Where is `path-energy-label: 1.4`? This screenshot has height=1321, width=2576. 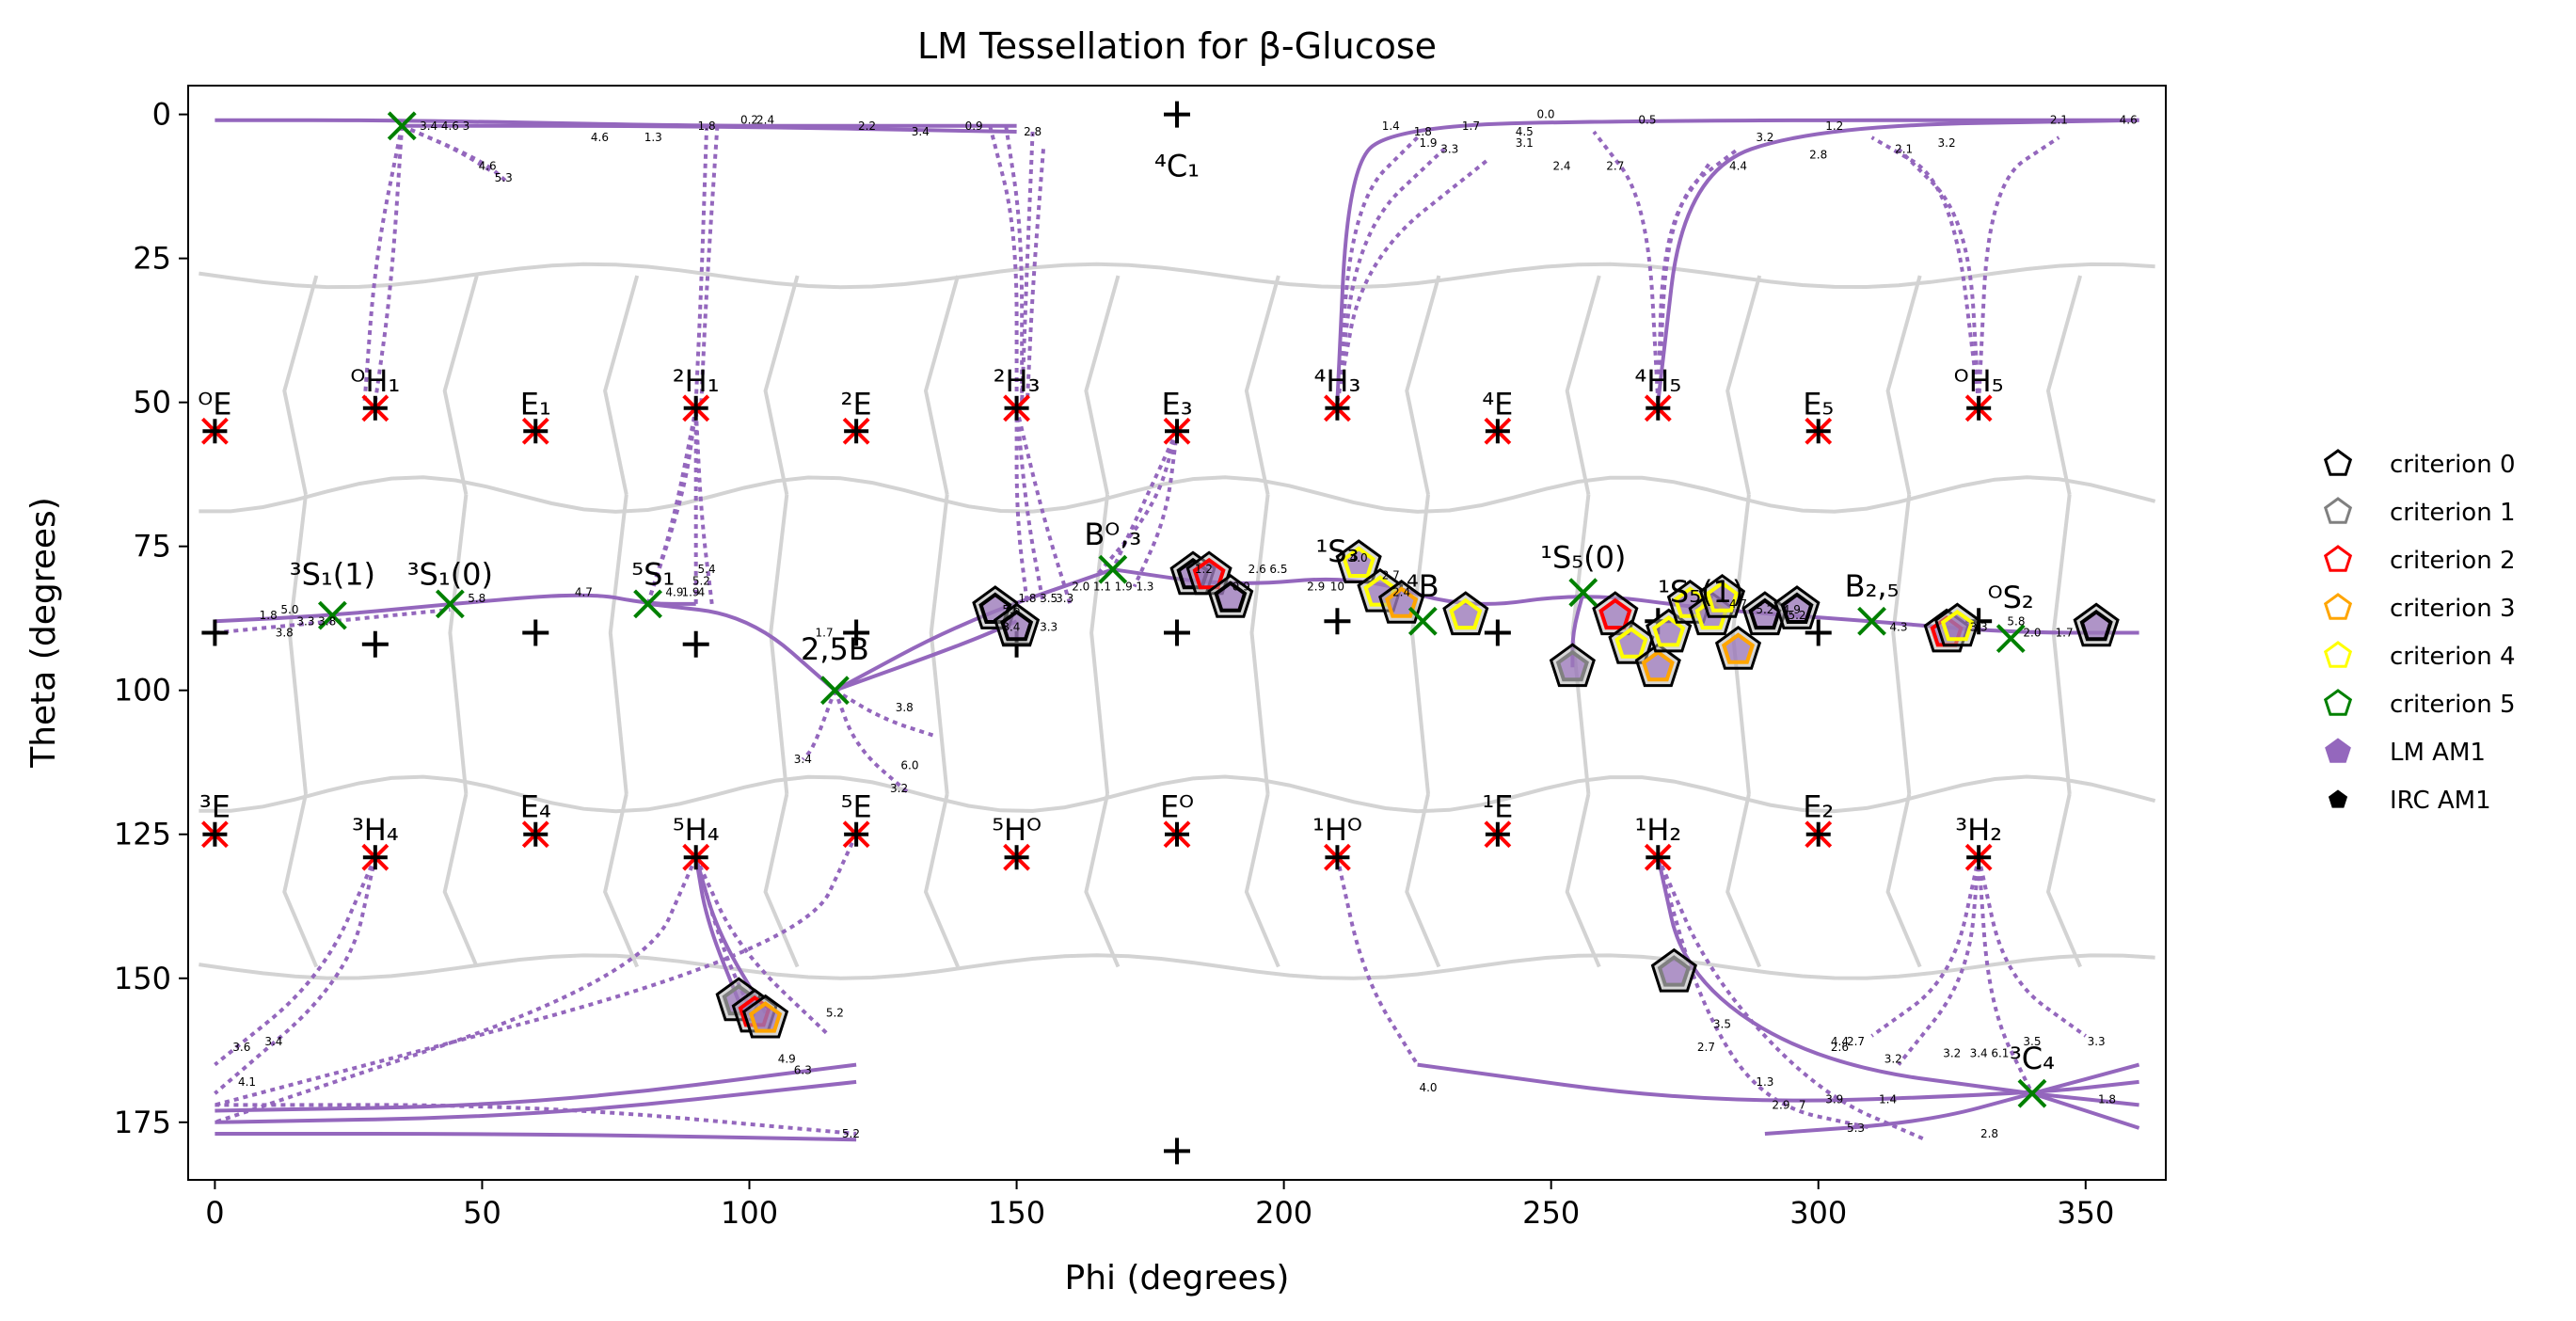 path-energy-label: 1.4 is located at coordinates (1888, 1099).